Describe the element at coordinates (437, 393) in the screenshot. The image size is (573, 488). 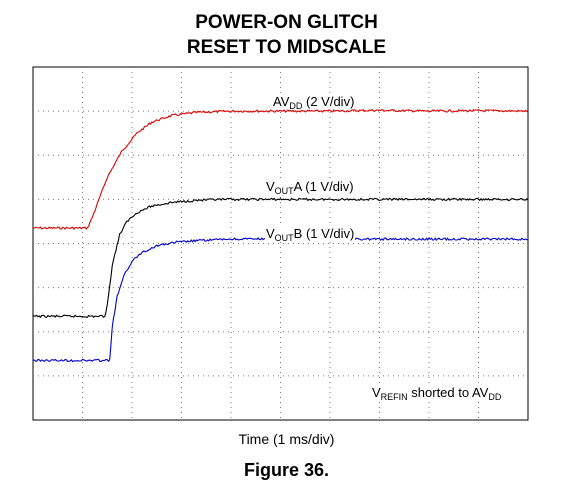
I see `vrefin-note: VREFIN shorted to AVDD` at that location.